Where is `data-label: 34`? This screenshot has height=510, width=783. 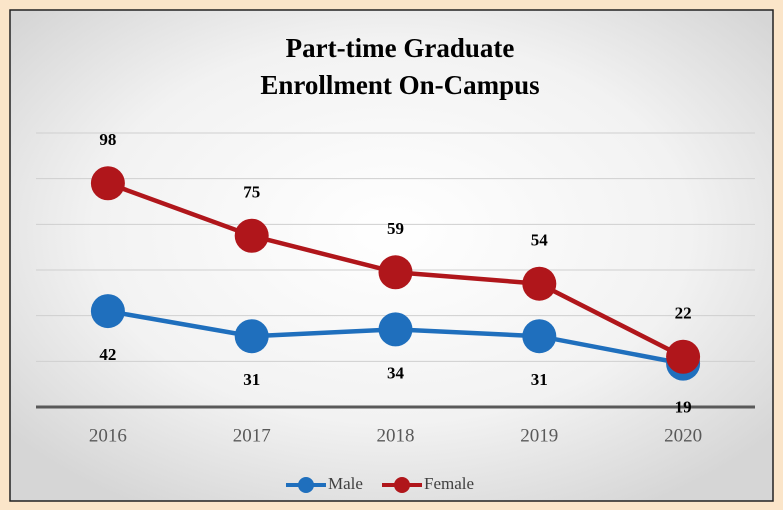 data-label: 34 is located at coordinates (396, 372).